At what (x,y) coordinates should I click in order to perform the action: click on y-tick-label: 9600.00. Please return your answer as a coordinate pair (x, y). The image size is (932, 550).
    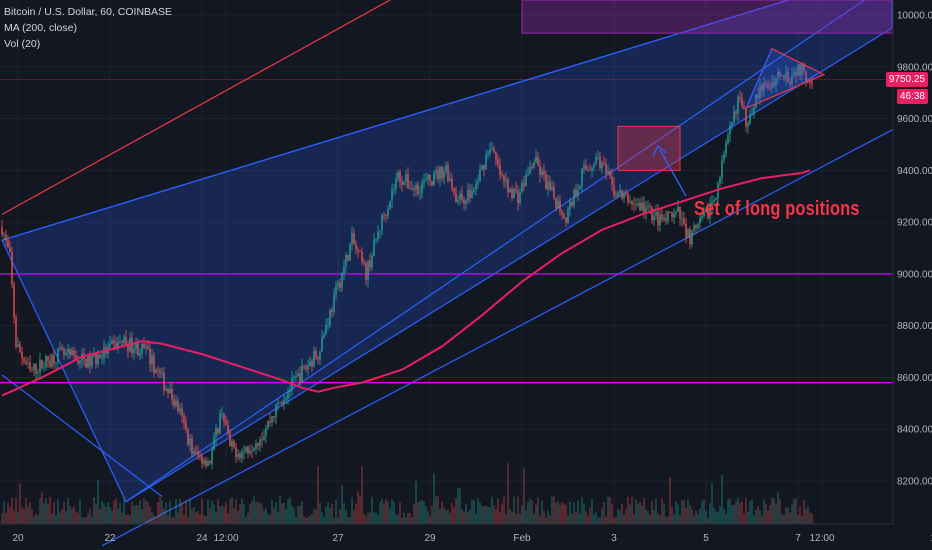
    Looking at the image, I should click on (914, 119).